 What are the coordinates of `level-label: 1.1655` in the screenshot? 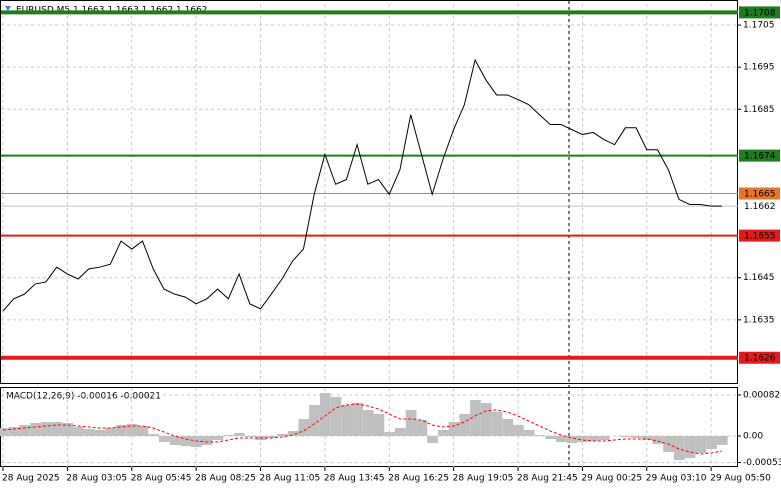 It's located at (760, 237).